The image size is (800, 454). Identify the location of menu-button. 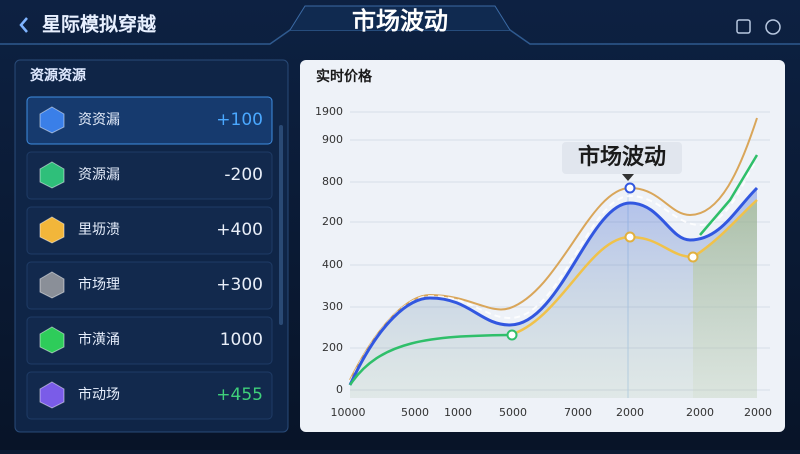
(743, 26).